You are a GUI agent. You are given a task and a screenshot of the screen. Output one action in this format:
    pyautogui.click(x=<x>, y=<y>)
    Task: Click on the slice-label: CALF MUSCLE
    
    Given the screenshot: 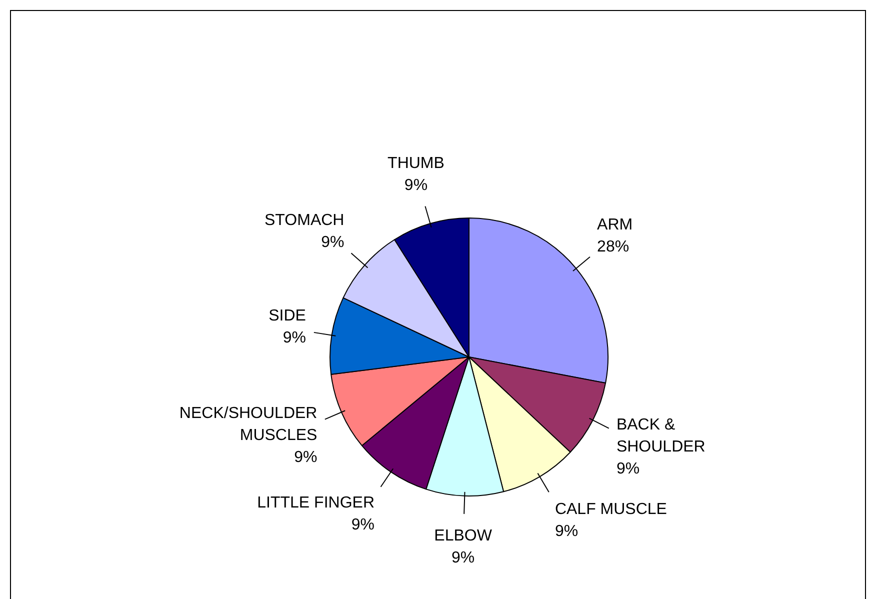 What is the action you would take?
    pyautogui.click(x=610, y=509)
    